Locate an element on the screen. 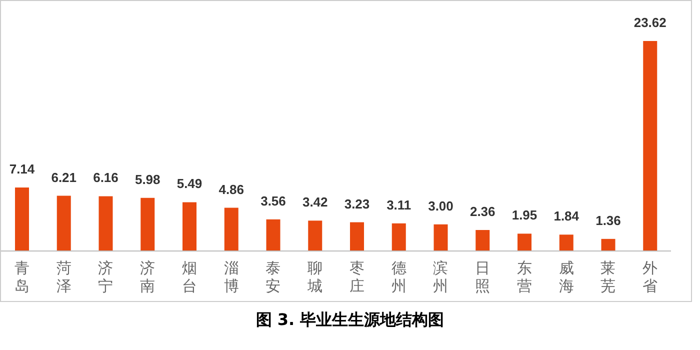 This screenshot has width=700, height=350. data-label: 3.42 is located at coordinates (315, 202).